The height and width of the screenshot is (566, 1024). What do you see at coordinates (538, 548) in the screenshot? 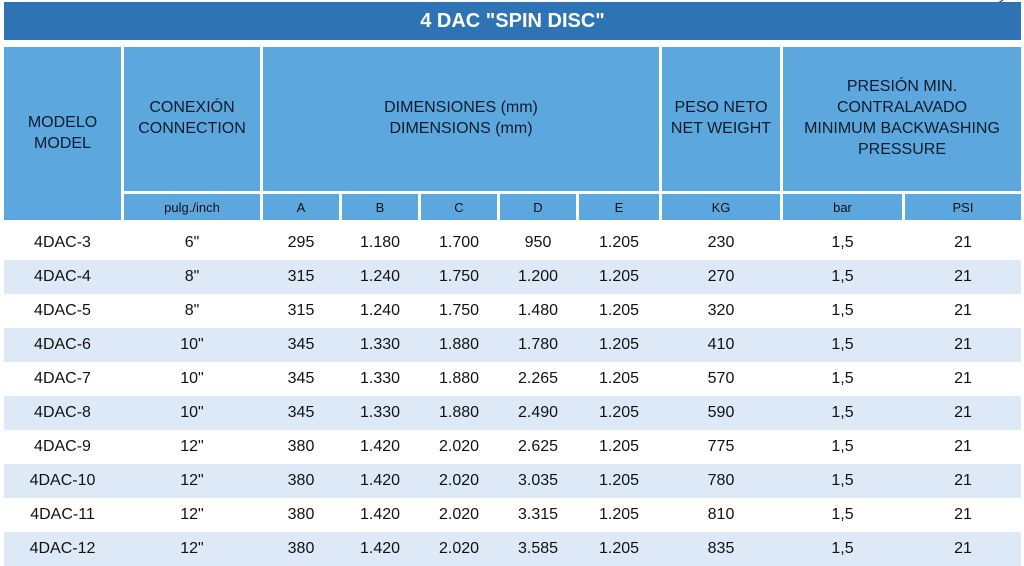
I see `cell-dim-d: 3.585` at bounding box center [538, 548].